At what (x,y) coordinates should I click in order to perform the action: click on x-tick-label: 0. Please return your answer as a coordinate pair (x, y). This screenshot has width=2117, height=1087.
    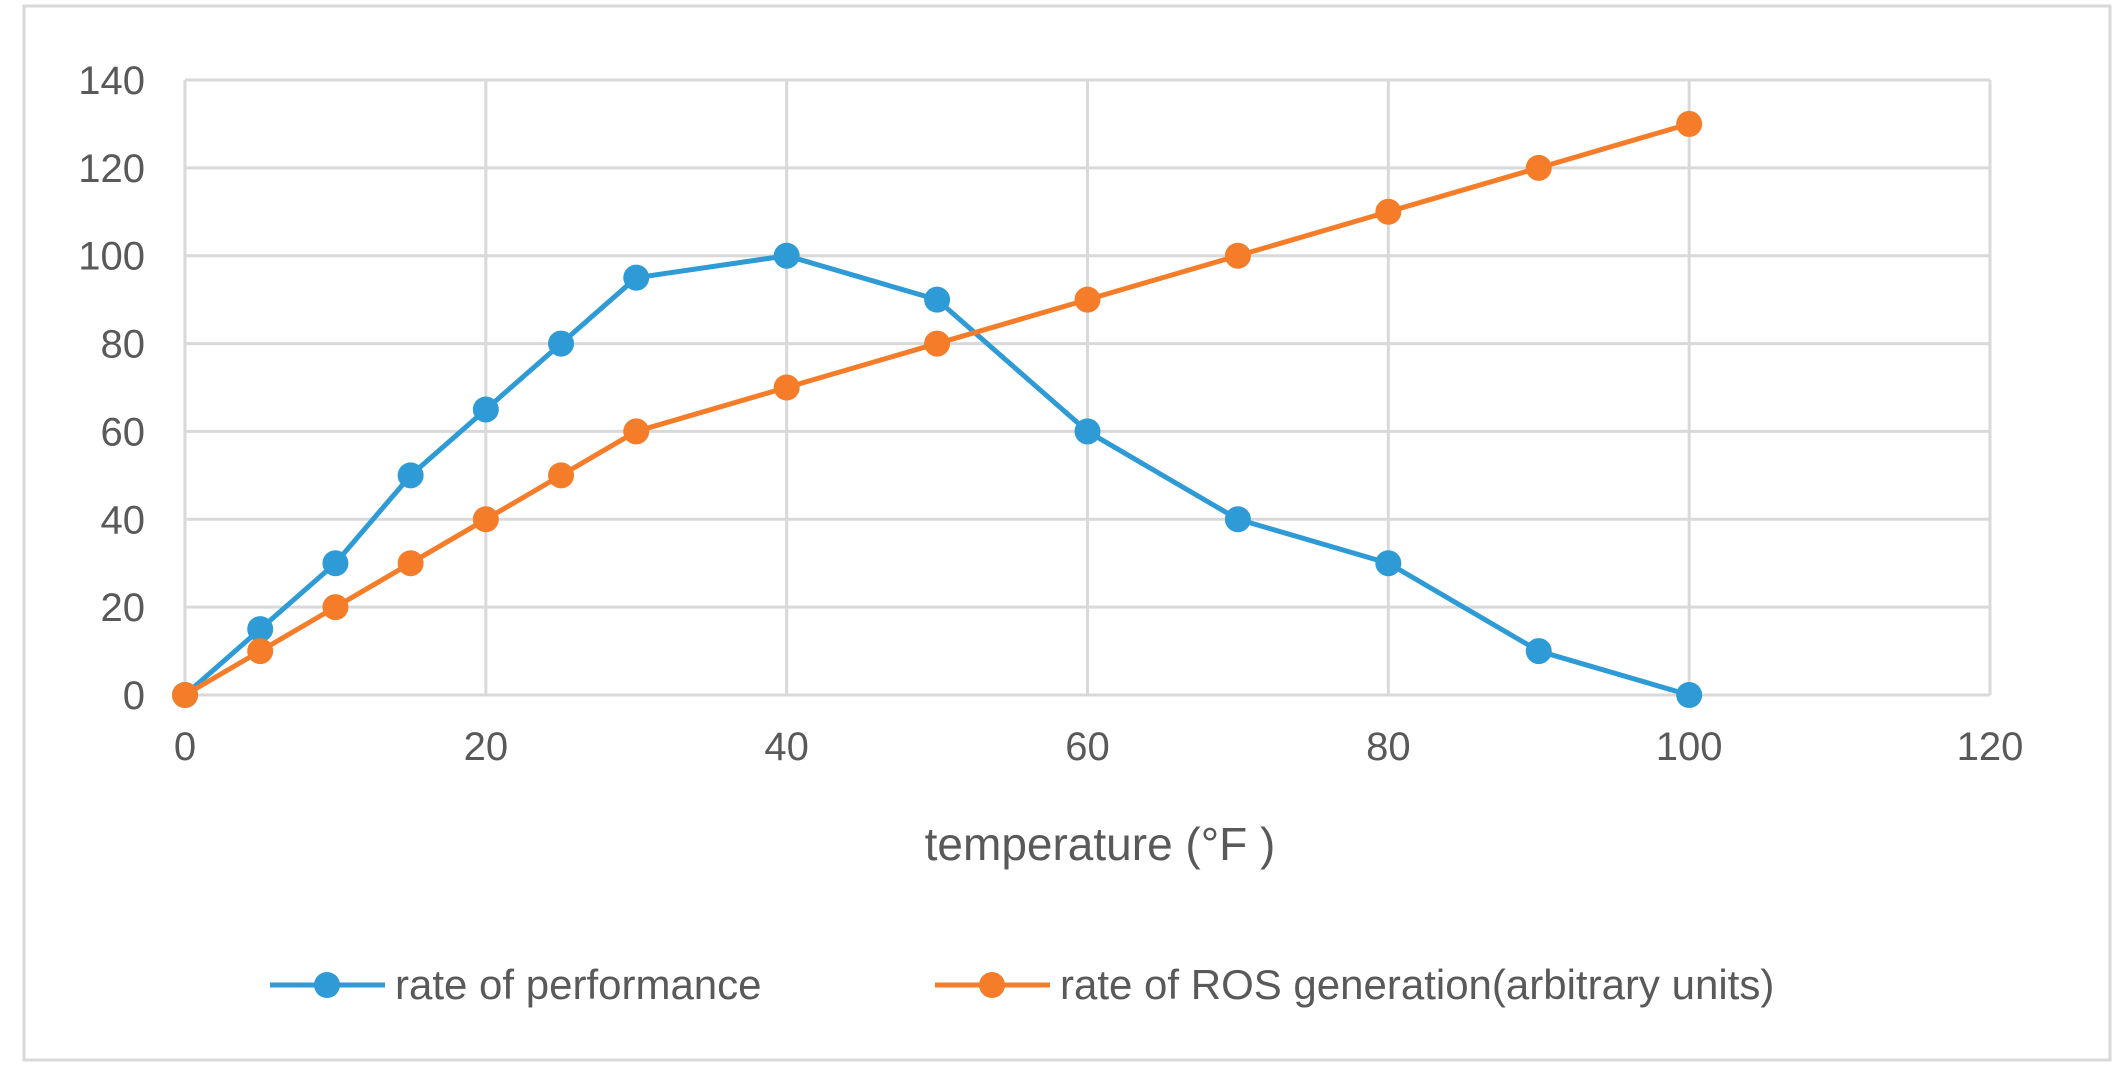
    Looking at the image, I should click on (185, 747).